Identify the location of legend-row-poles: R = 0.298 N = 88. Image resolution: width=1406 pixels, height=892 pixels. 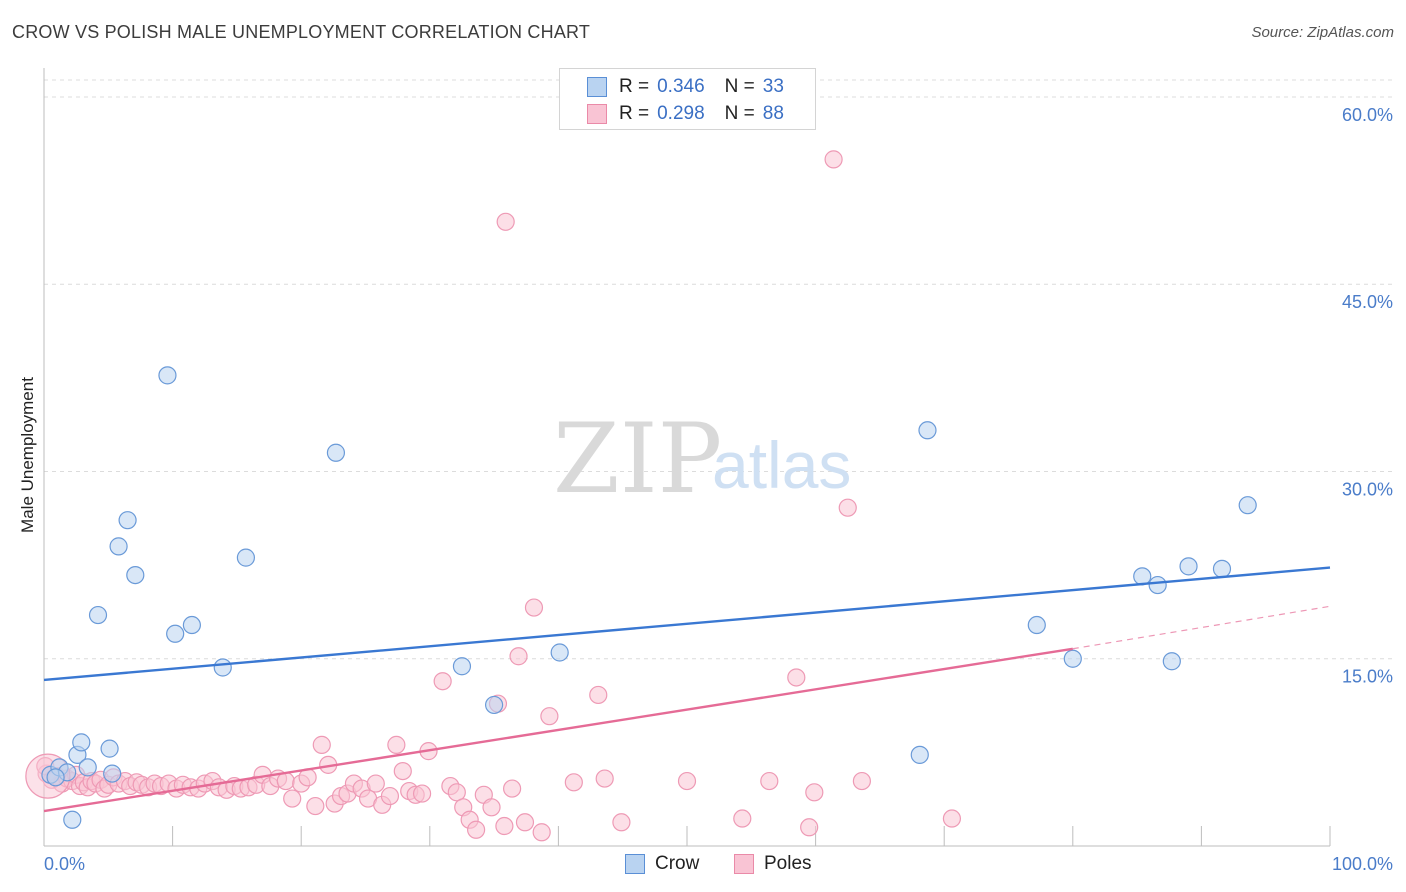
(685, 114).